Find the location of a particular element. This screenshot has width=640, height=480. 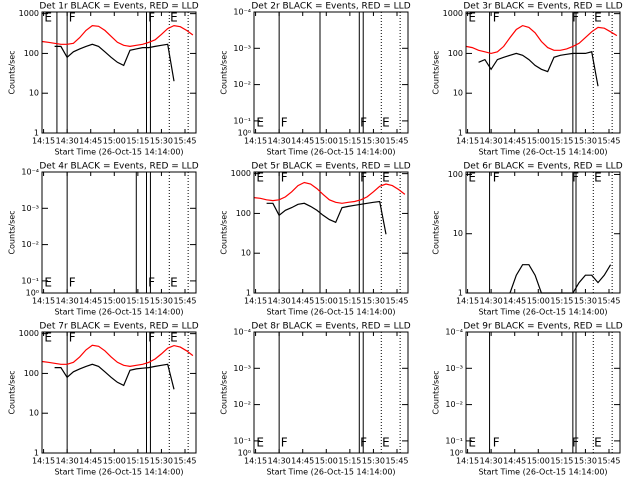

panel-title: Det 8r BLACK = Events, RED = LLD is located at coordinates (330, 327).